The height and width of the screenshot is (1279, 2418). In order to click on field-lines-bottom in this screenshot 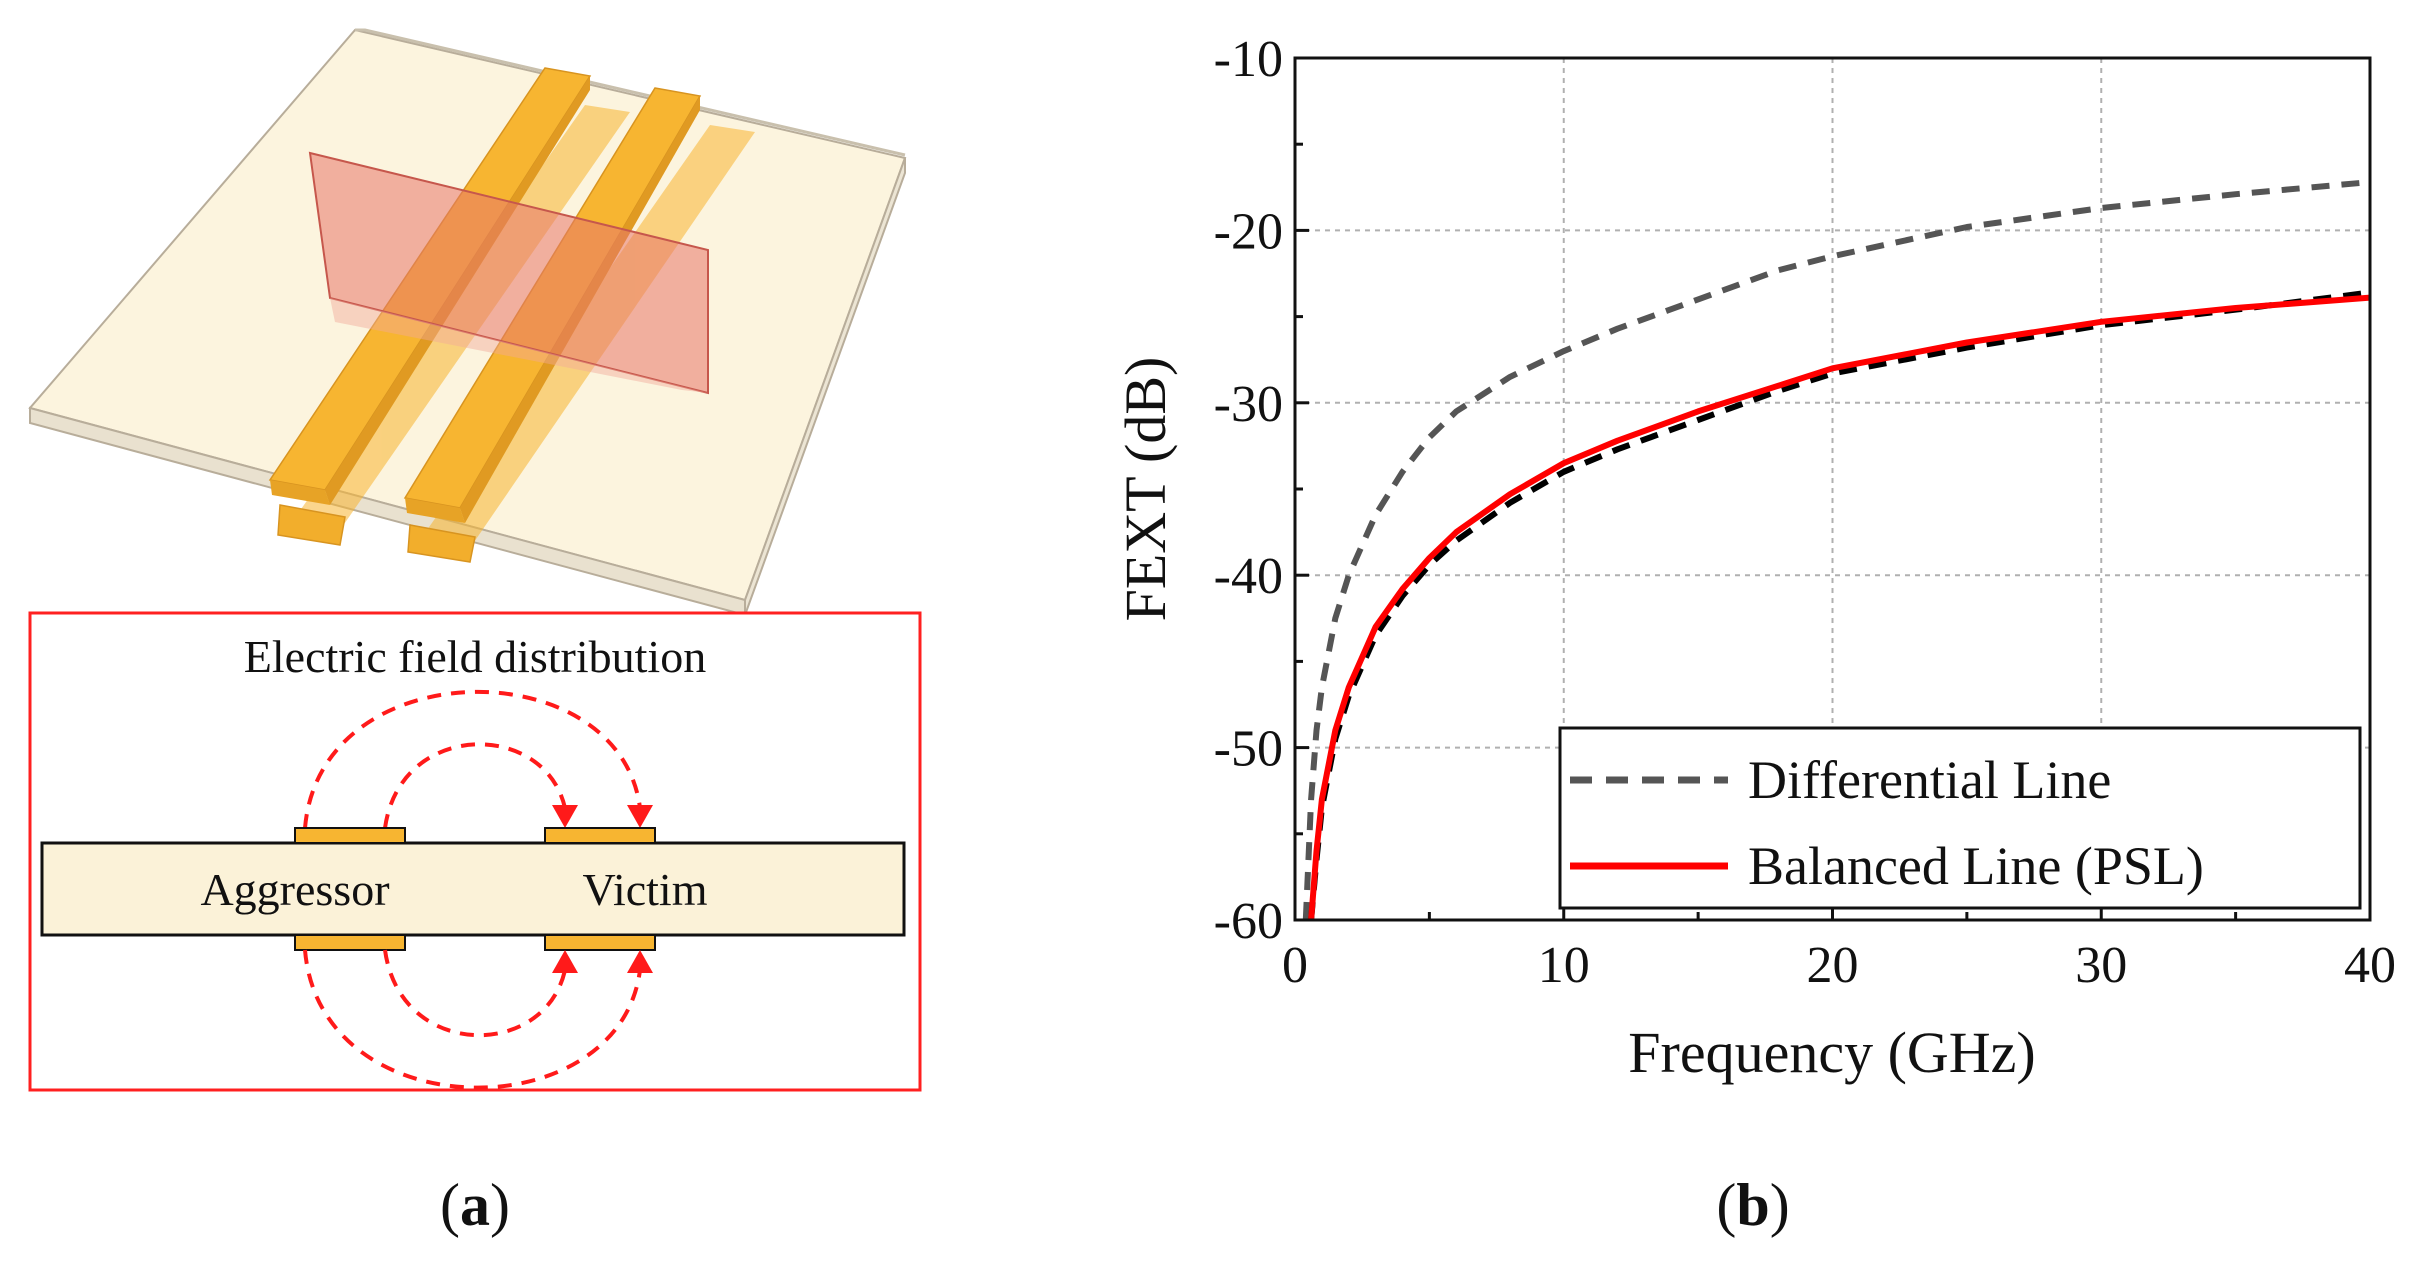, I will do `click(472, 1019)`.